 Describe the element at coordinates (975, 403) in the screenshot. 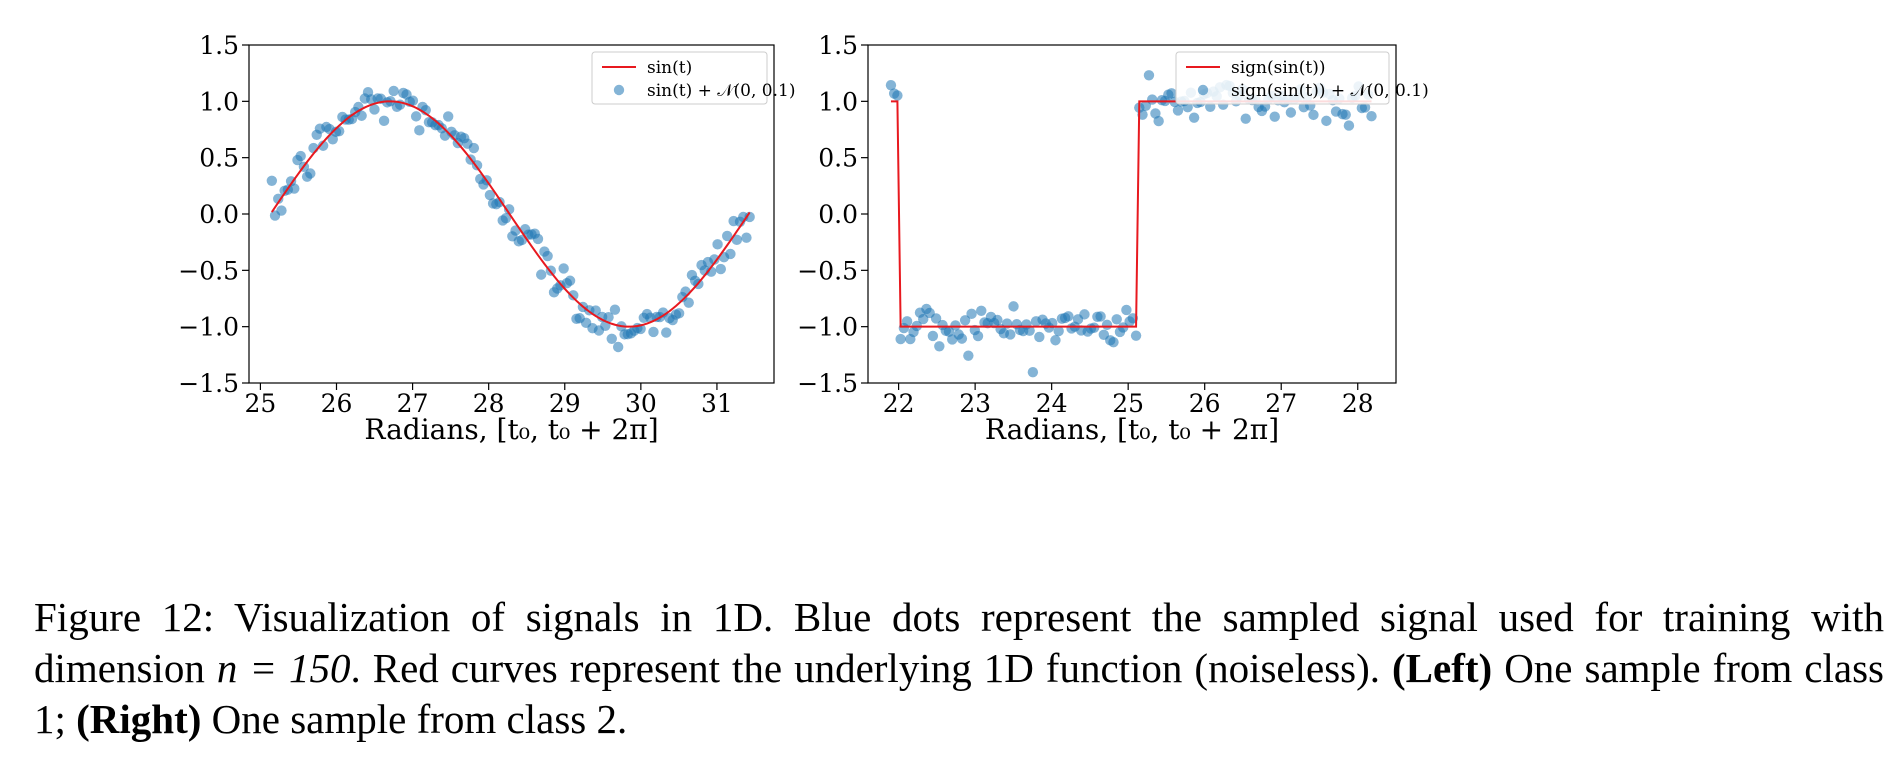

I see `x-tick-label: 23` at that location.